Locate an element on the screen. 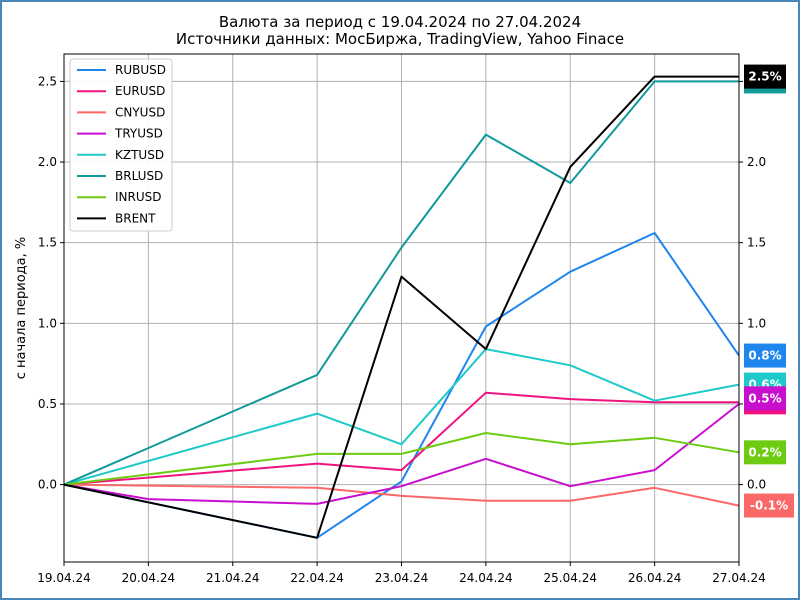 This screenshot has width=800, height=600. x-tick-label: 19.04.24 is located at coordinates (63, 578).